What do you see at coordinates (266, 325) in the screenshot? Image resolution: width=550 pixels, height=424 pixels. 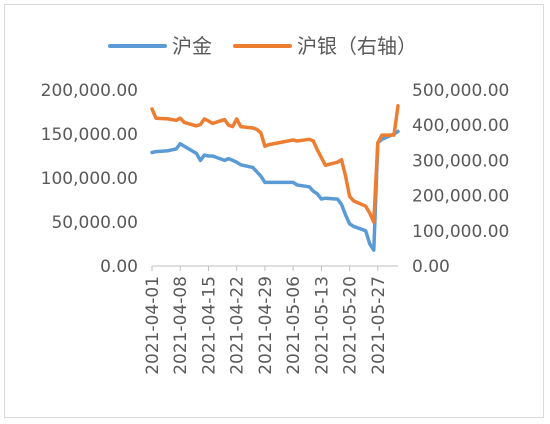 I see `x-tick-label: 2021-04-29` at bounding box center [266, 325].